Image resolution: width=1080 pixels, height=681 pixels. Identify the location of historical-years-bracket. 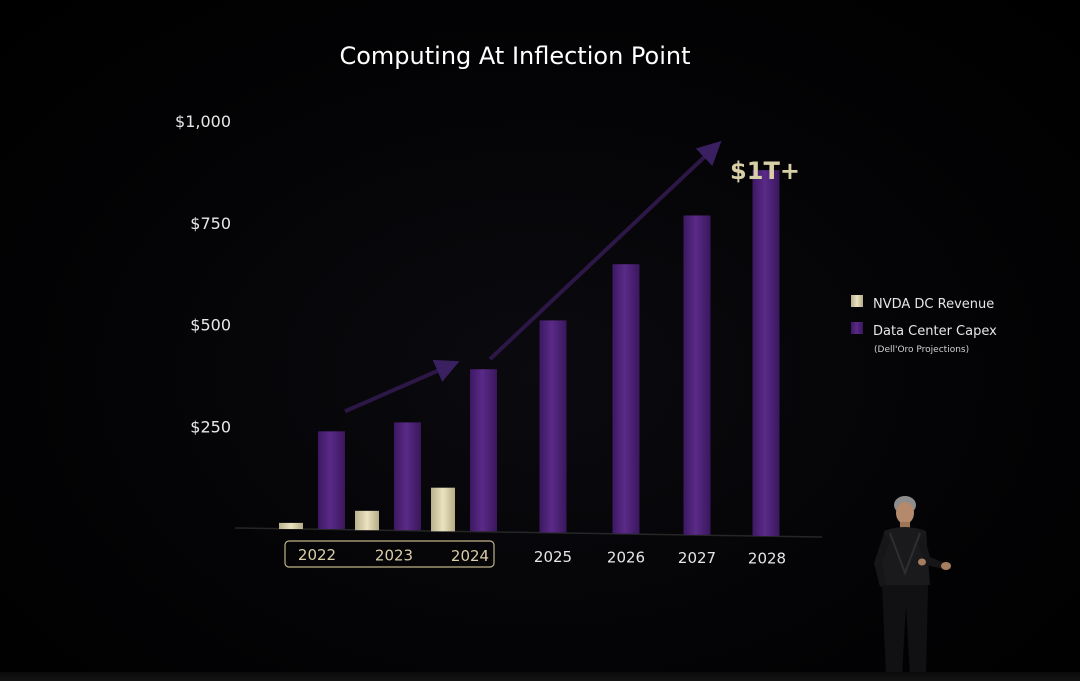
(389, 554).